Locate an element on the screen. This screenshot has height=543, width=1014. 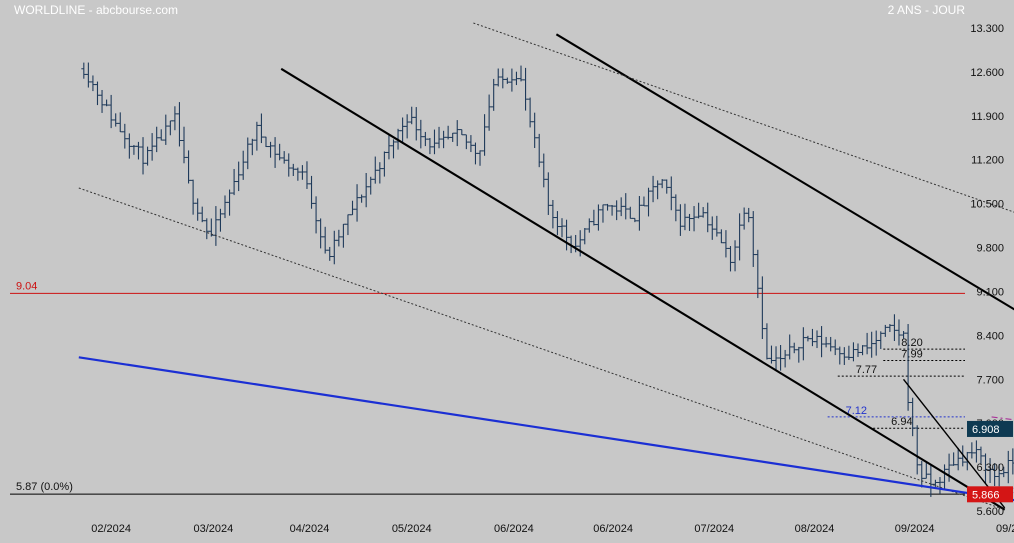
y-tick-label: 7.700 is located at coordinates (990, 380).